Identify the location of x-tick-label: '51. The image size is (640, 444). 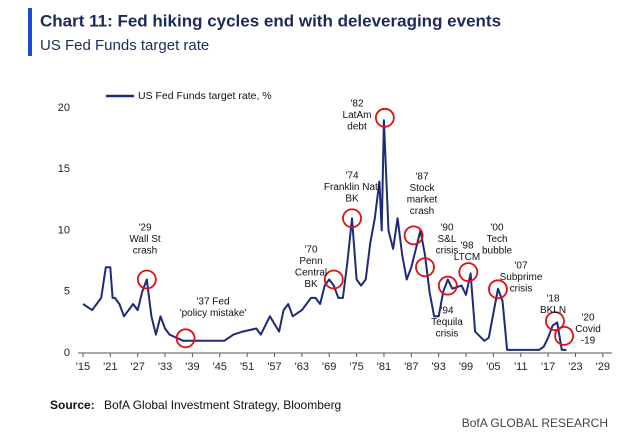
(247, 367).